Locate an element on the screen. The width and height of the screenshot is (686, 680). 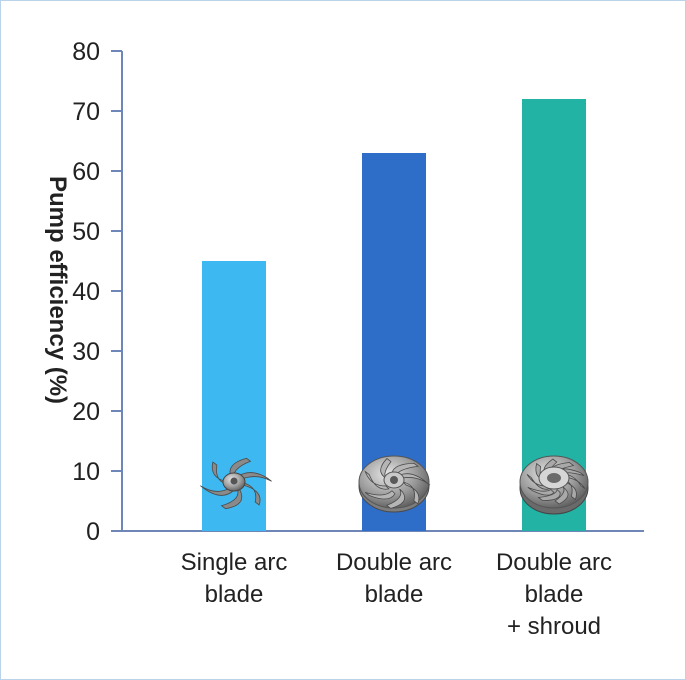
y-tick-label: 40 is located at coordinates (86, 292).